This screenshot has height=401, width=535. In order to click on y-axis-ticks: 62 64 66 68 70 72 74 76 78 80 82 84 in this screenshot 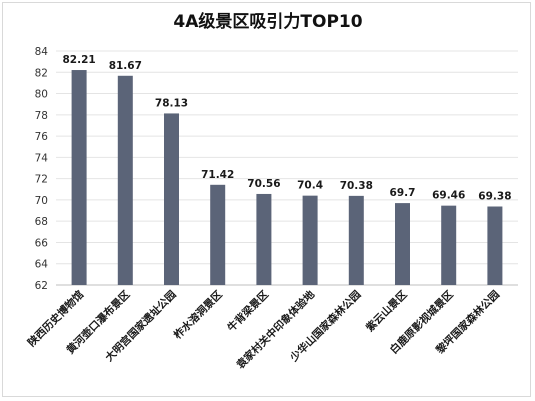, I will do `click(42, 169)`.